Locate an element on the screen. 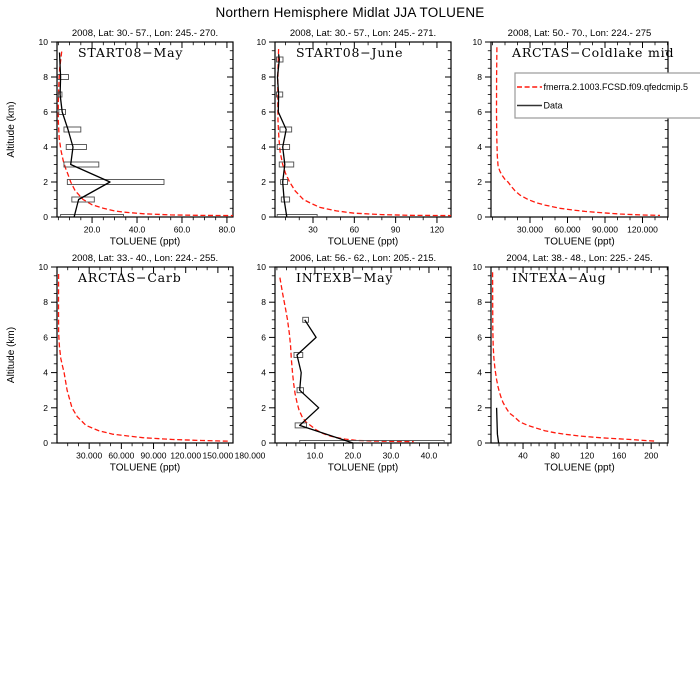 Image resolution: width=700 pixels, height=700 pixels. x-tick-label: 60.0 is located at coordinates (182, 230).